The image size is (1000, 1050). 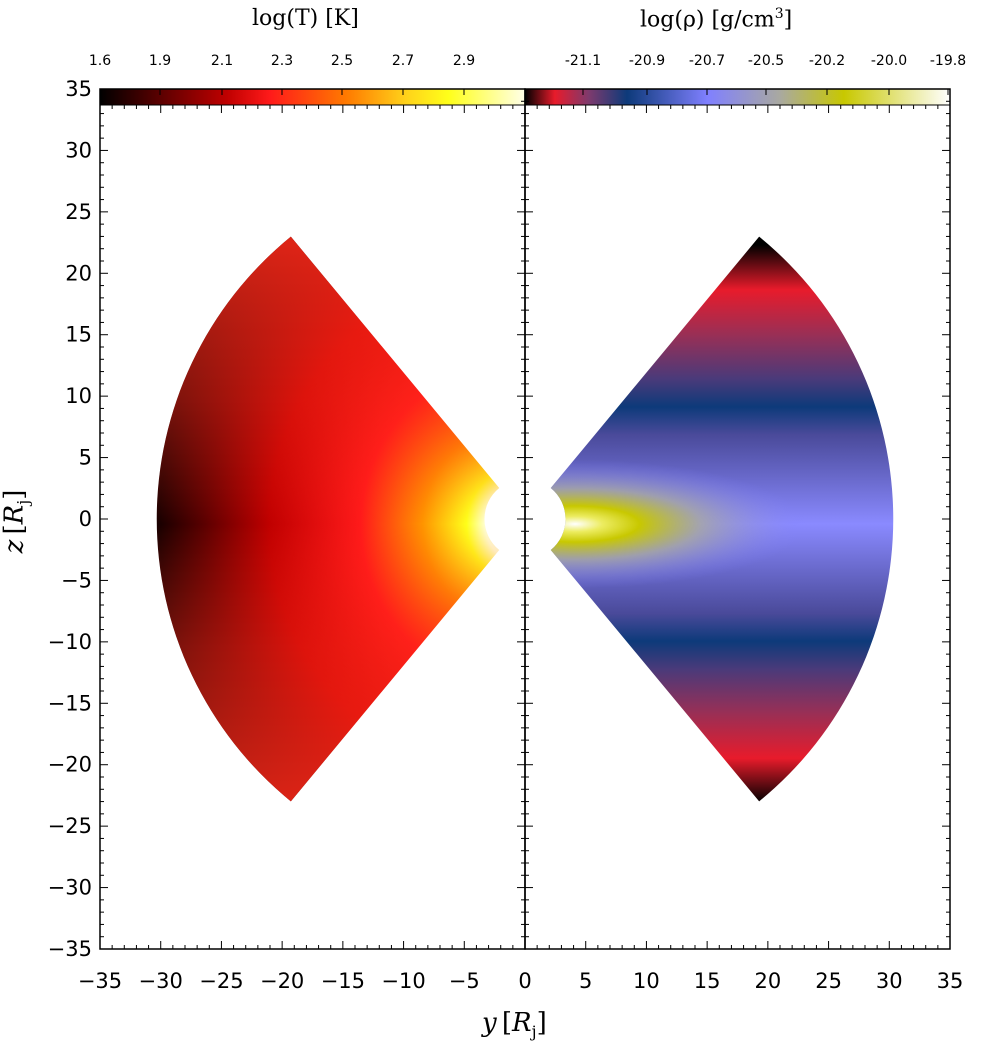 What do you see at coordinates (15, 546) in the screenshot?
I see `y-axis-label: z` at bounding box center [15, 546].